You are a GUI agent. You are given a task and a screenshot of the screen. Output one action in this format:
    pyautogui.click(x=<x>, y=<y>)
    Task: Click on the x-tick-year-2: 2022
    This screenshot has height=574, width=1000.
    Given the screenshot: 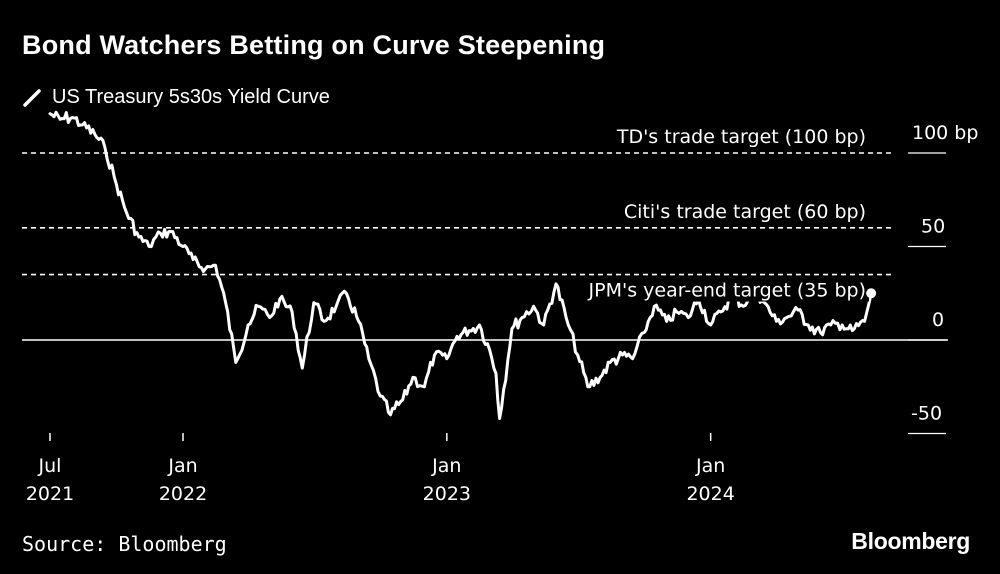 What is the action you would take?
    pyautogui.click(x=183, y=494)
    